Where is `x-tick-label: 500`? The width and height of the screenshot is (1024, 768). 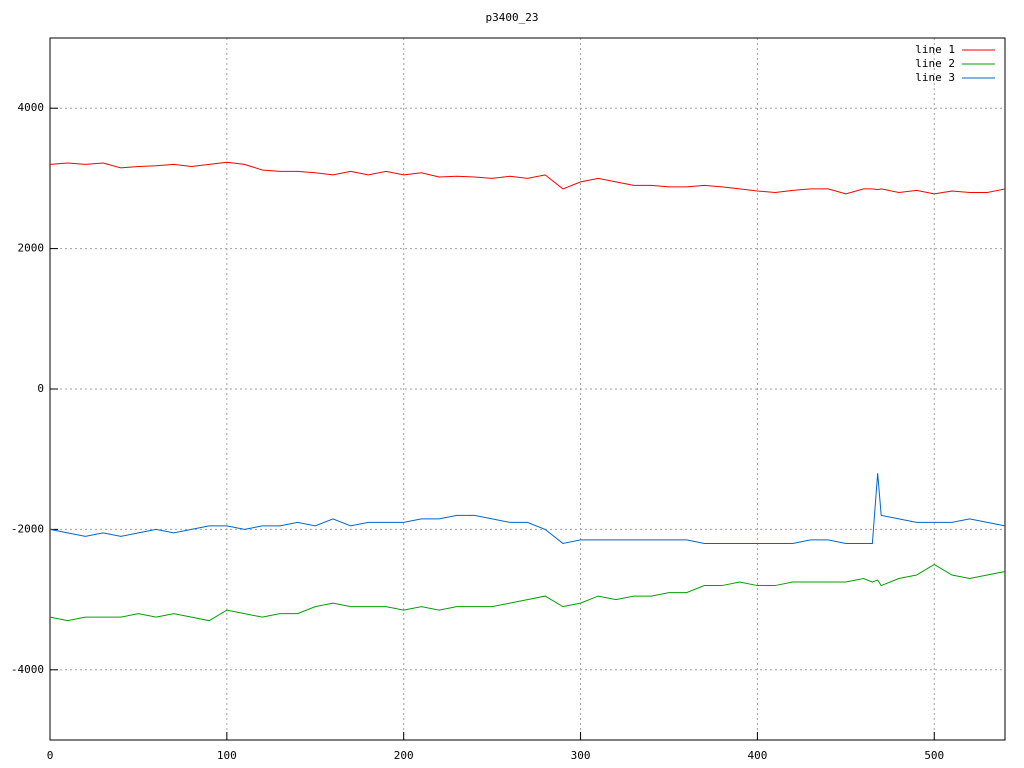 x-tick-label: 500 is located at coordinates (934, 755).